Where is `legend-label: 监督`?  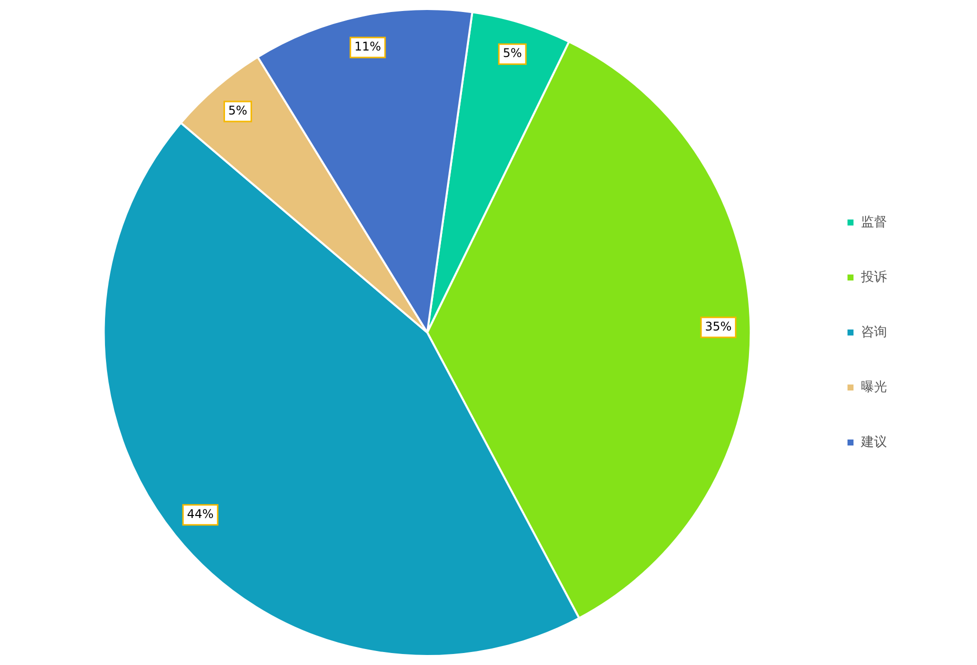
legend-label: 监督 is located at coordinates (874, 222).